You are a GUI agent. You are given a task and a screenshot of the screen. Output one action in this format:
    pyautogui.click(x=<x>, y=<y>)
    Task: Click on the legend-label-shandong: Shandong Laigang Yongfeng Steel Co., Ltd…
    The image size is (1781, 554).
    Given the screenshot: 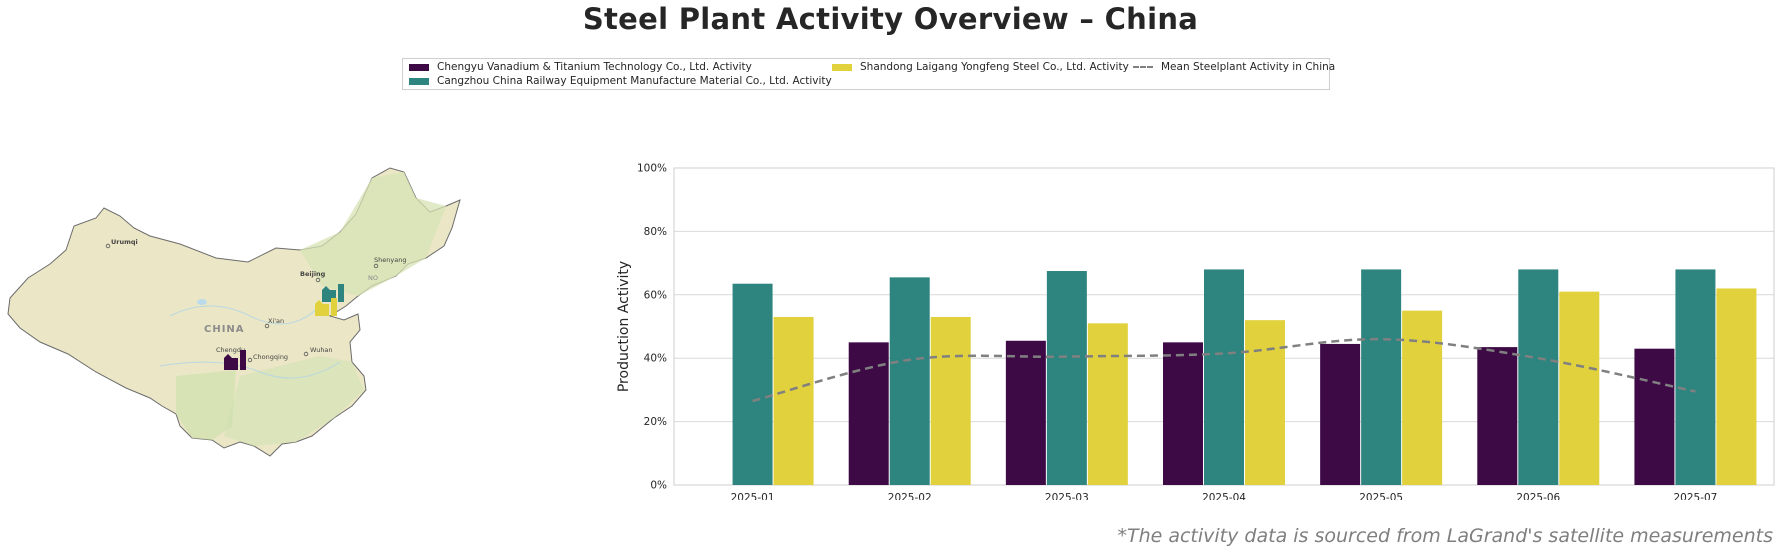 What is the action you would take?
    pyautogui.click(x=994, y=67)
    